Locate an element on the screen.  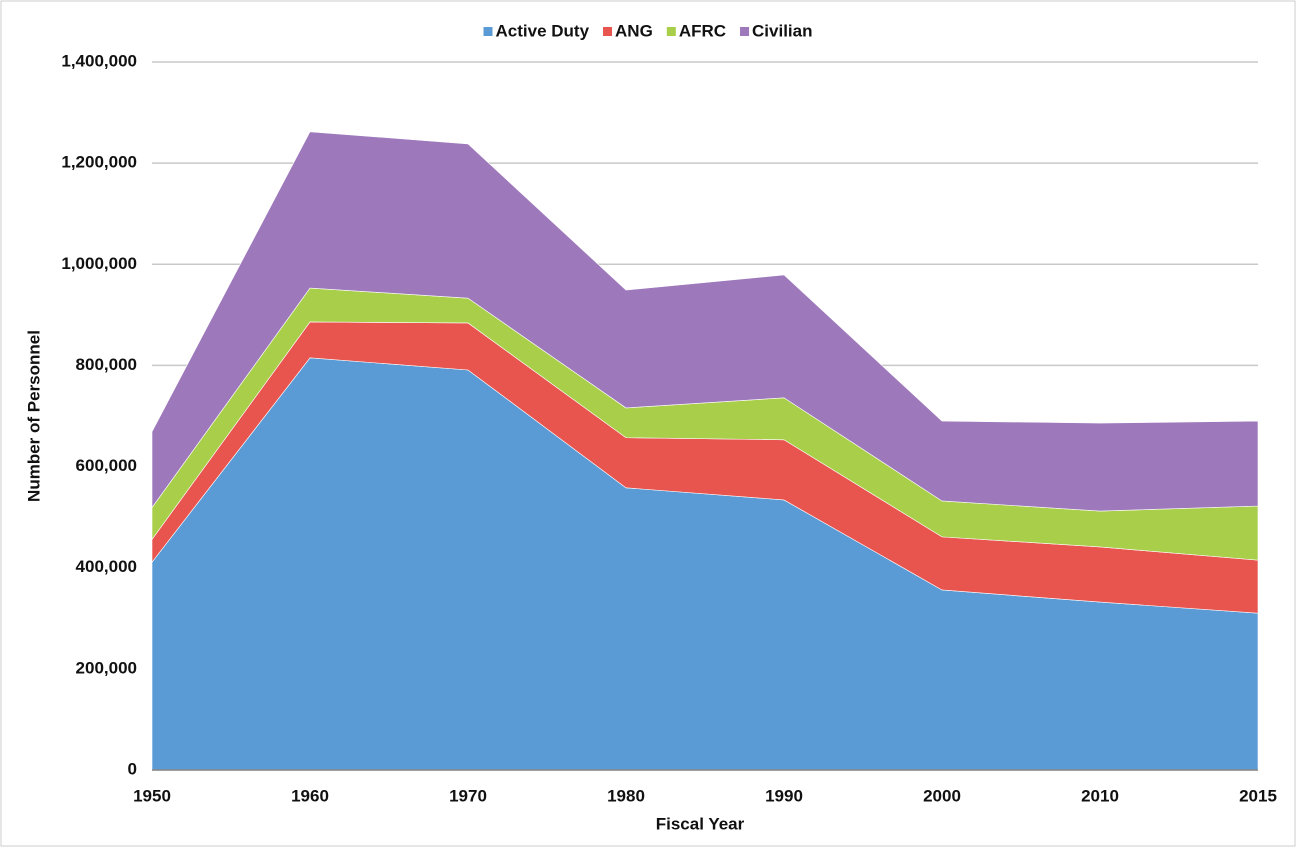
legend-label: AFRC is located at coordinates (702, 30).